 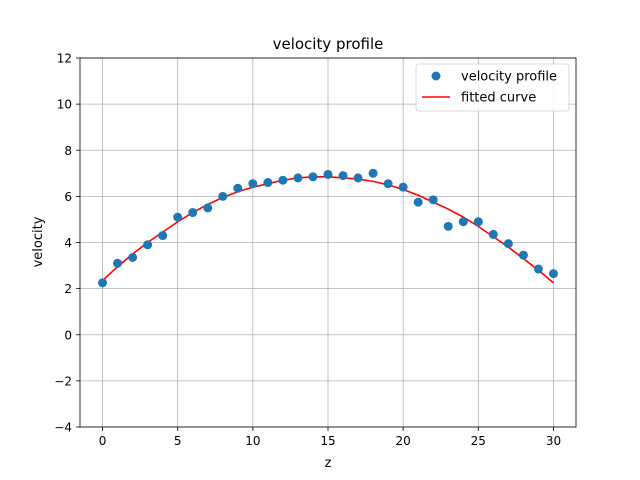 What do you see at coordinates (68, 243) in the screenshot?
I see `y-tick-label: 4` at bounding box center [68, 243].